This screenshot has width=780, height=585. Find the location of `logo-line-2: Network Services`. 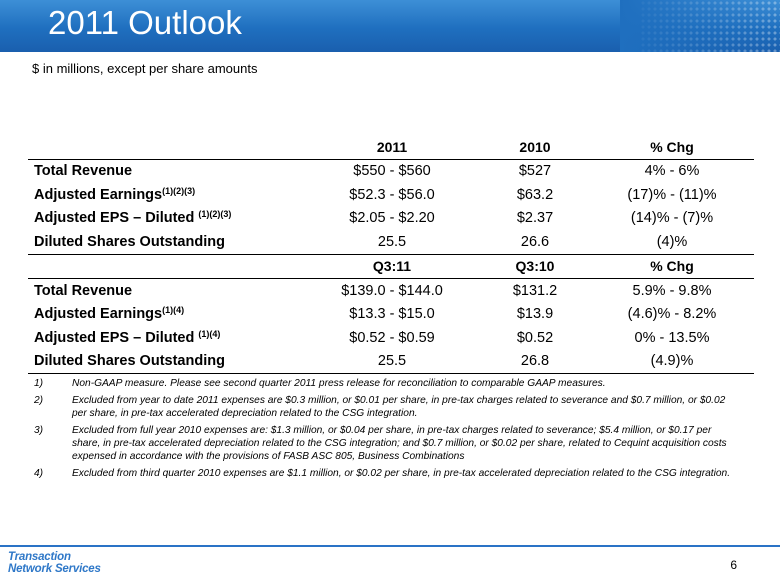

logo-line-2: Network Services is located at coordinates (54, 569).